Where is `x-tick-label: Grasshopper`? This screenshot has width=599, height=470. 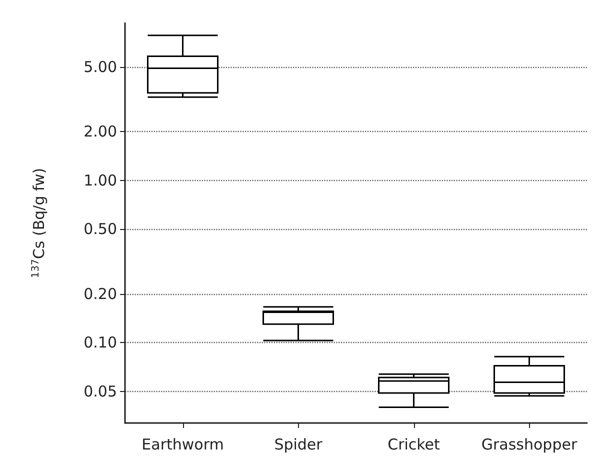
x-tick-label: Grasshopper is located at coordinates (529, 445).